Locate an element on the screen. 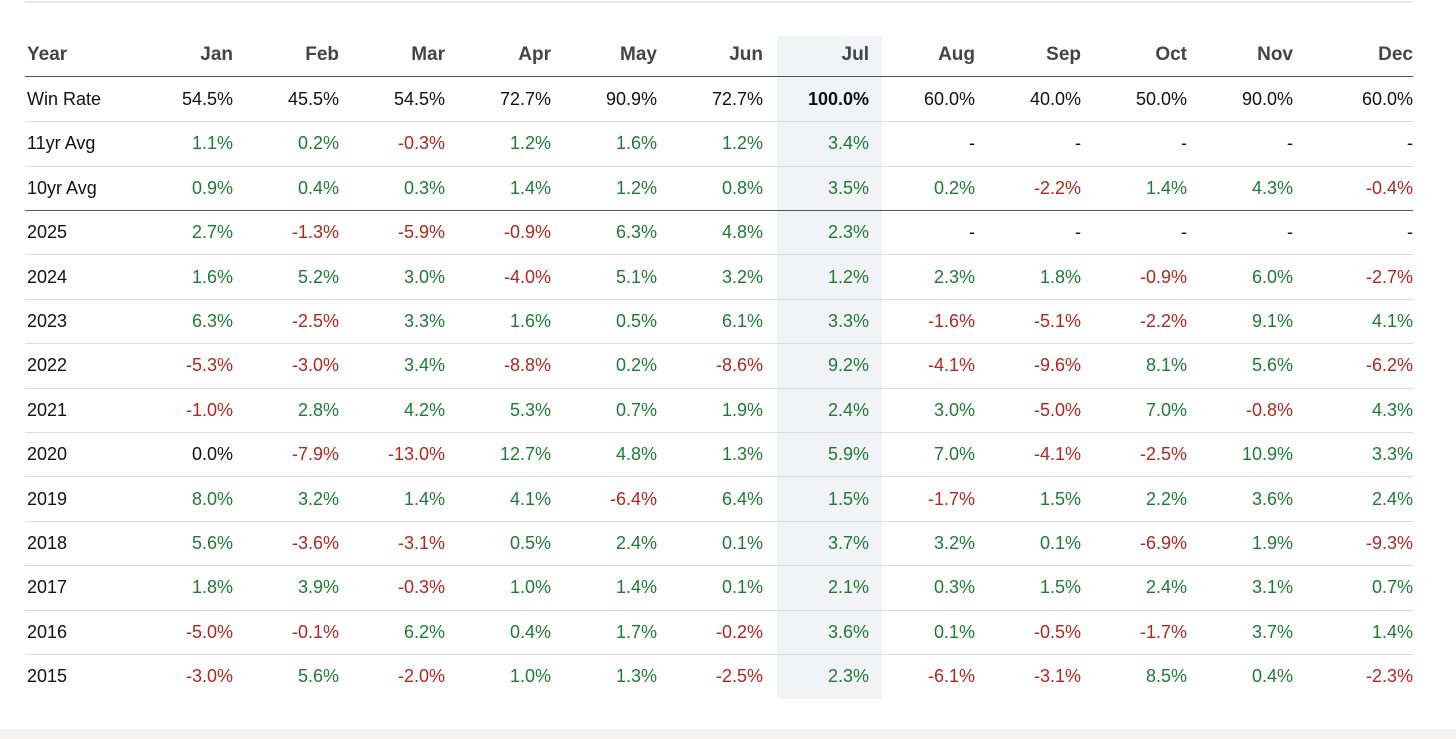 The width and height of the screenshot is (1456, 739). cell: 5.1% is located at coordinates (636, 276).